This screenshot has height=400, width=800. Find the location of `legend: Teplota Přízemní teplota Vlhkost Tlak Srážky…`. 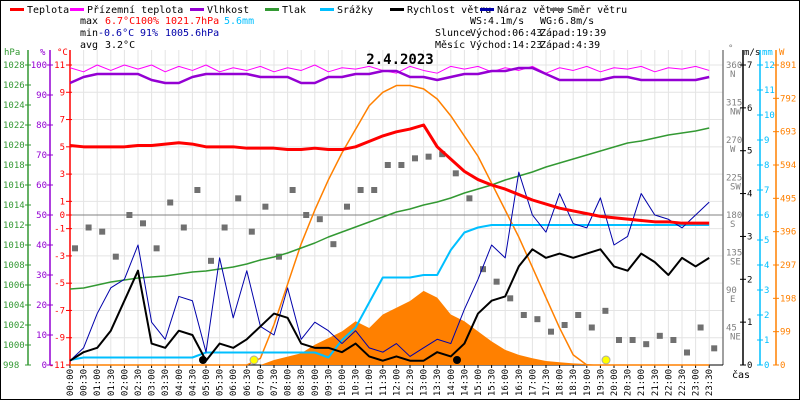

legend: Teplota Přízemní teplota Vlhkost Tlak Srážky… is located at coordinates (318, 10).